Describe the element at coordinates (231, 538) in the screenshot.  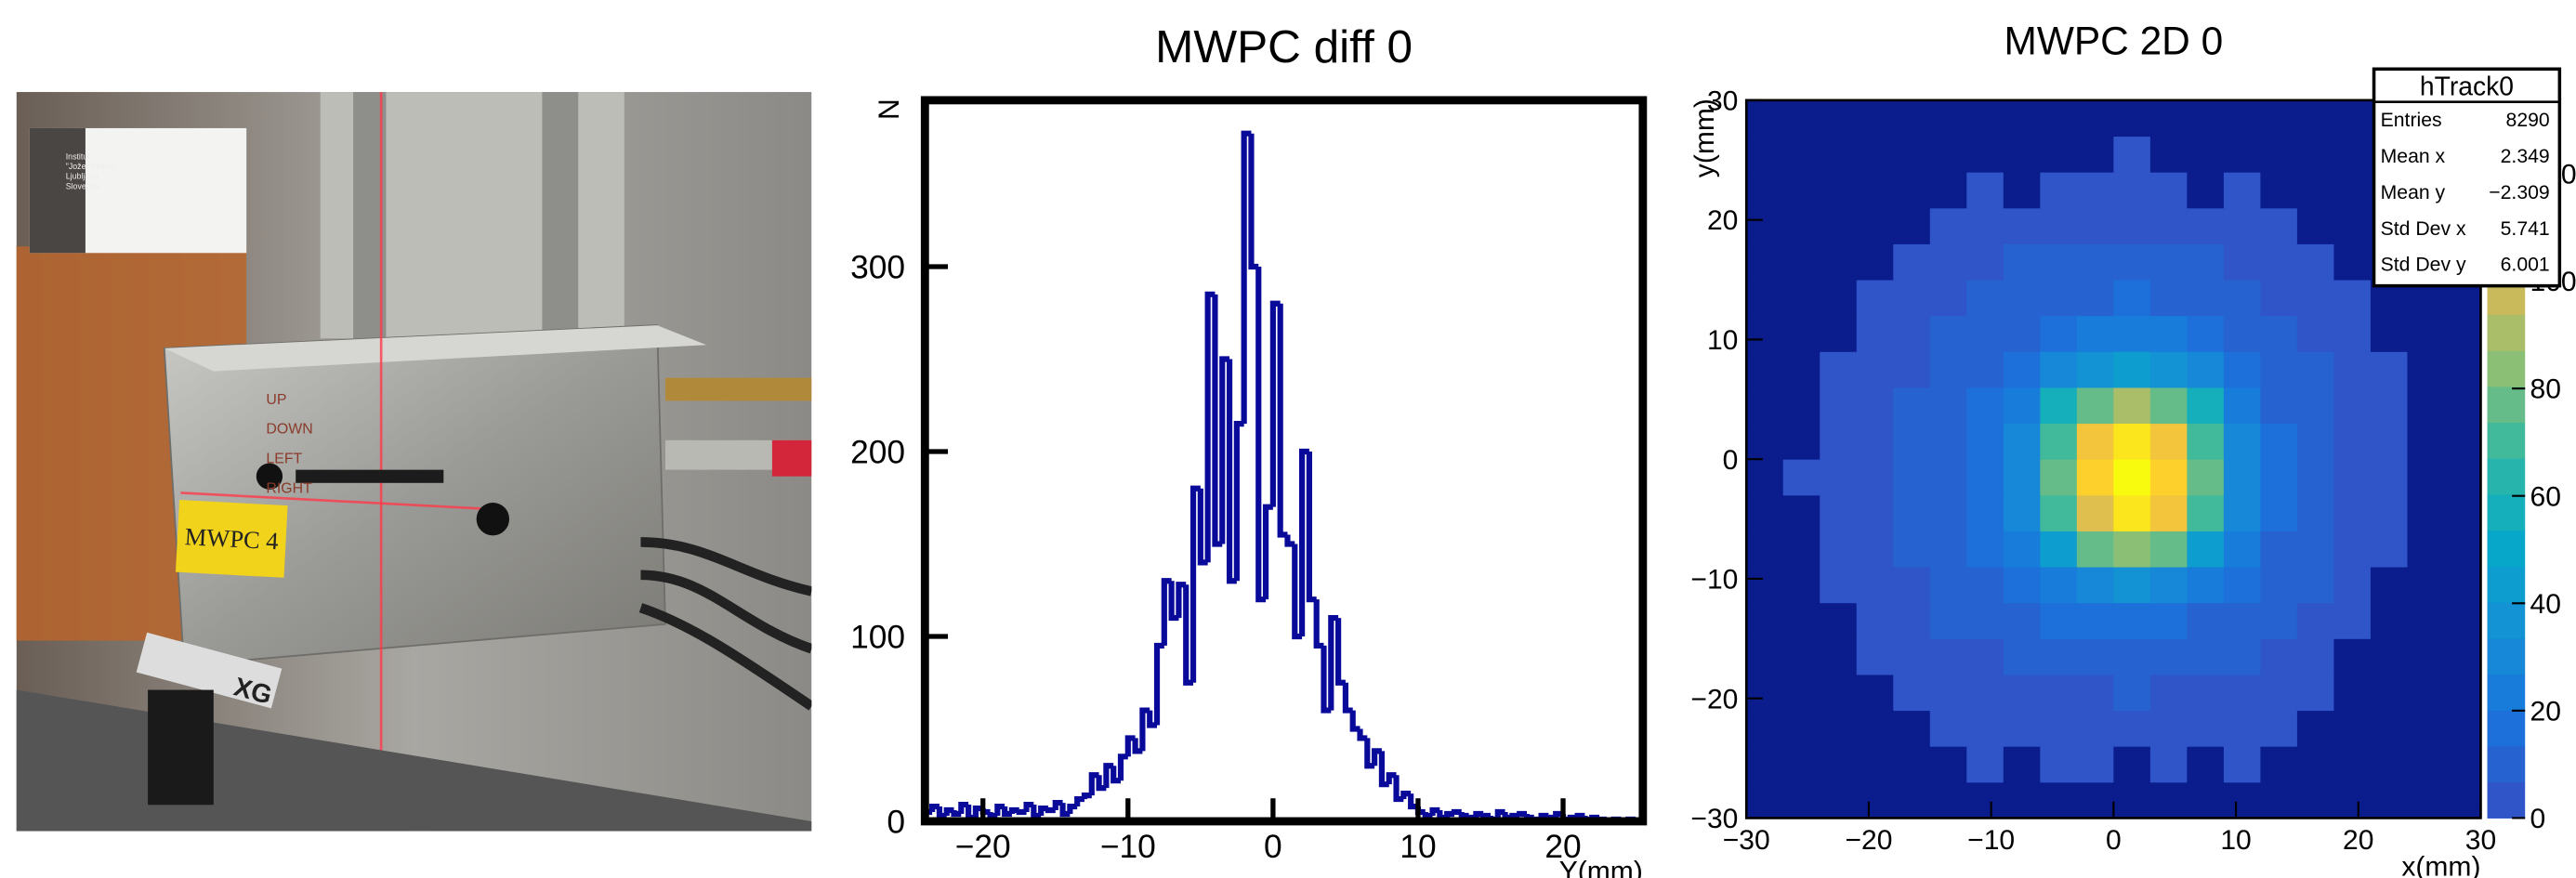
I see `photo-label: MWPC 4` at that location.